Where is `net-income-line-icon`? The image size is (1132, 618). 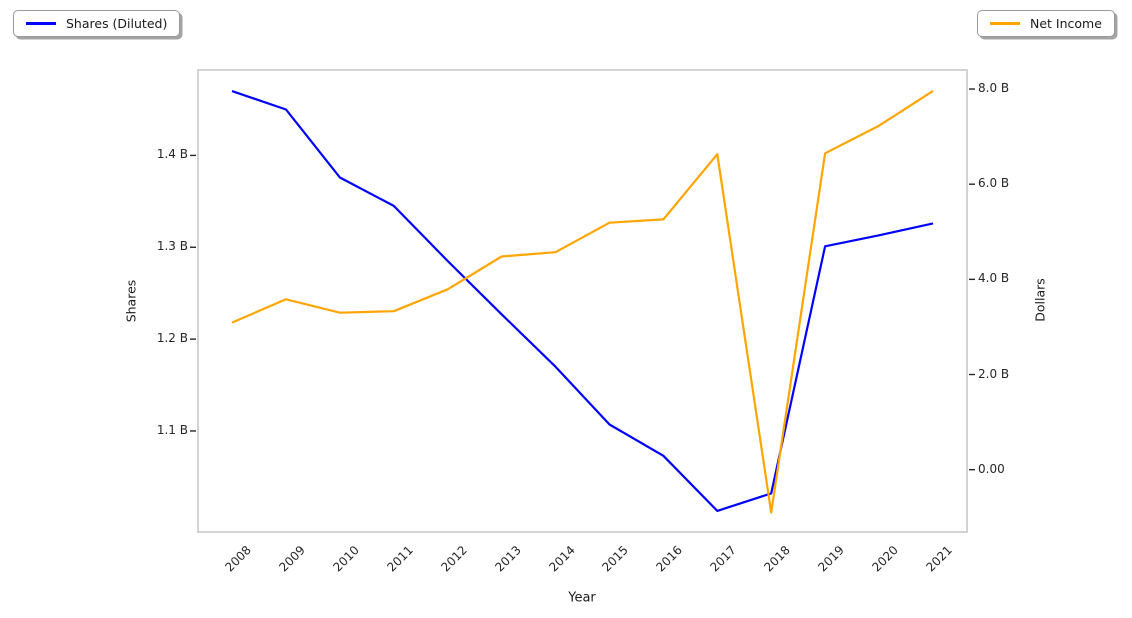
net-income-line-icon is located at coordinates (1005, 23).